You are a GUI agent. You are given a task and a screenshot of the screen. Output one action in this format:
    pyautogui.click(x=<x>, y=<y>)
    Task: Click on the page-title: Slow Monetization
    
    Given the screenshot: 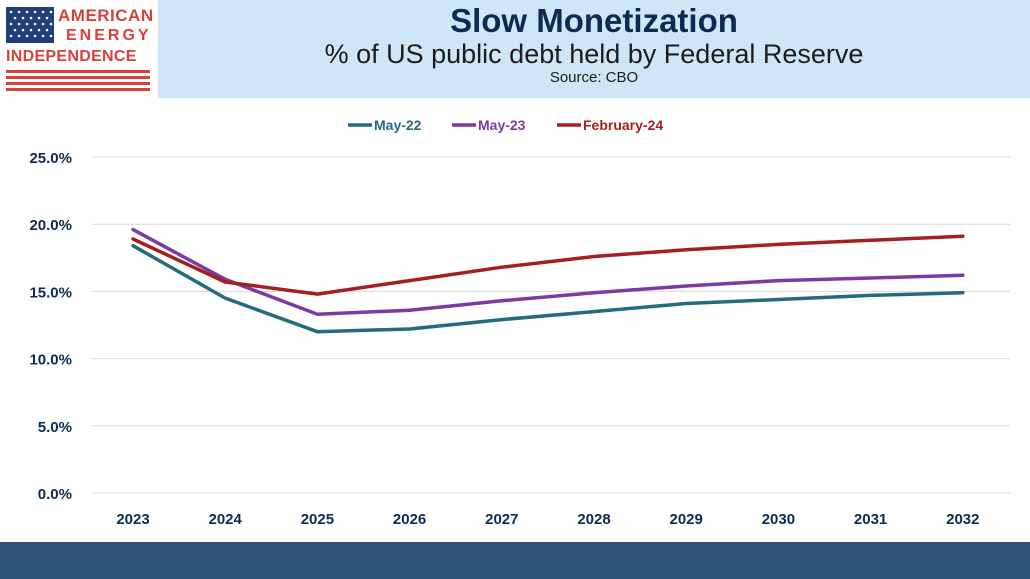 What is the action you would take?
    pyautogui.click(x=594, y=20)
    